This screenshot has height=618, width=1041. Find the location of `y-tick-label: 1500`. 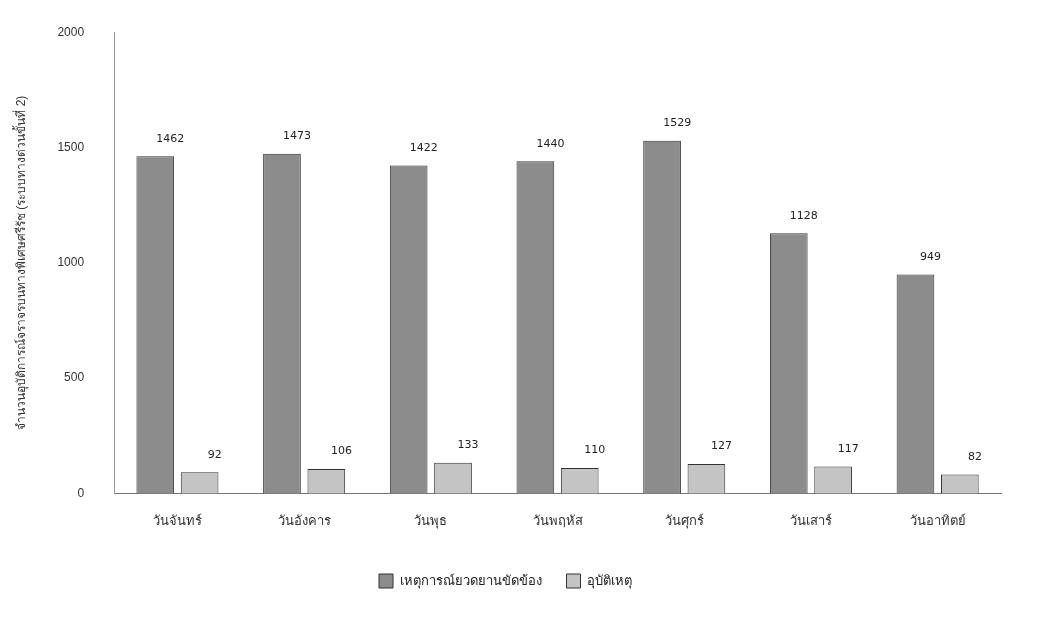

y-tick-label: 1500 is located at coordinates (71, 146).